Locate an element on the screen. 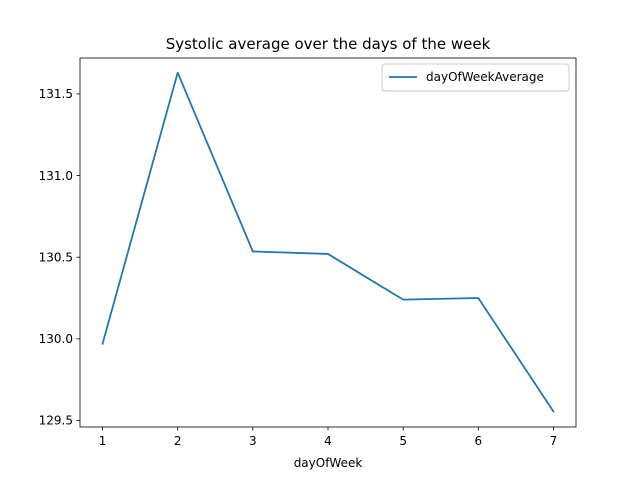  legend: dayOfWeekAverage is located at coordinates (475, 77).